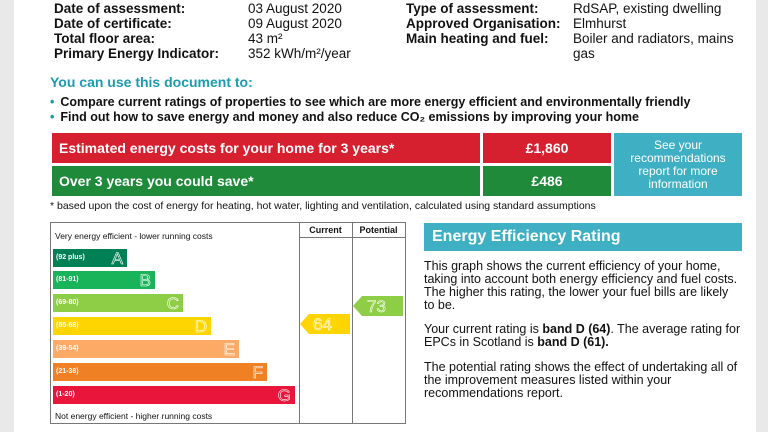 This screenshot has width=768, height=432. Describe the element at coordinates (67, 279) in the screenshot. I see `band-range: (81-91)` at that location.